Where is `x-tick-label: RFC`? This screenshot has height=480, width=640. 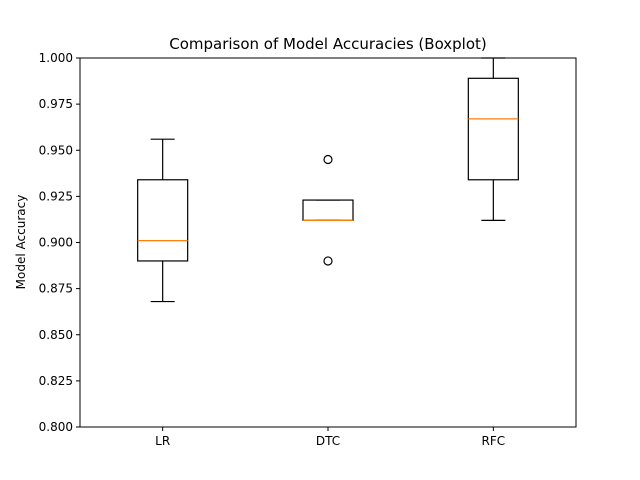
x-tick-label: RFC is located at coordinates (494, 441).